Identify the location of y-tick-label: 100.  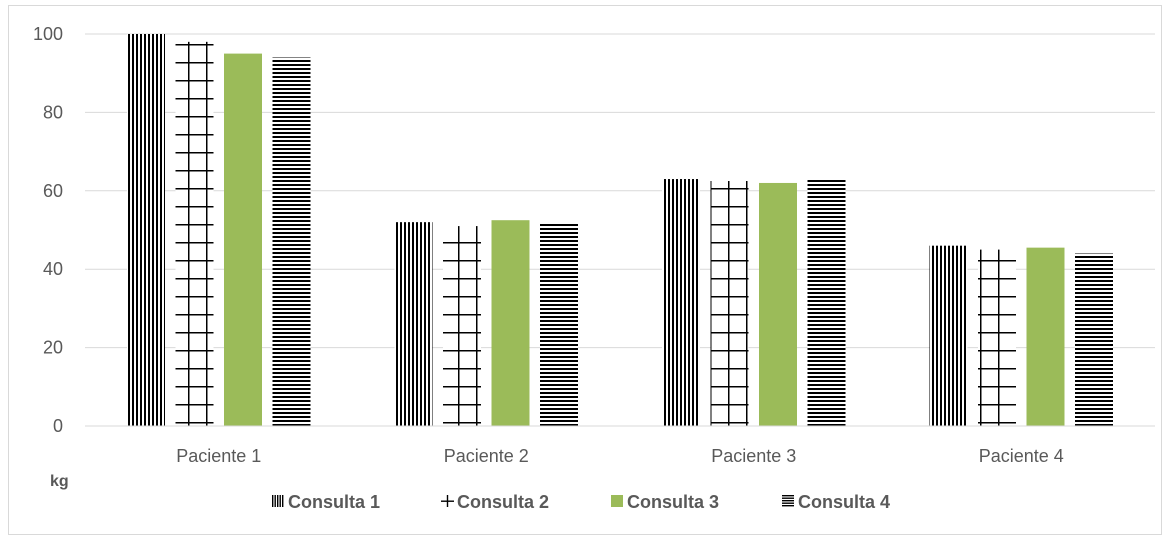
(48, 34).